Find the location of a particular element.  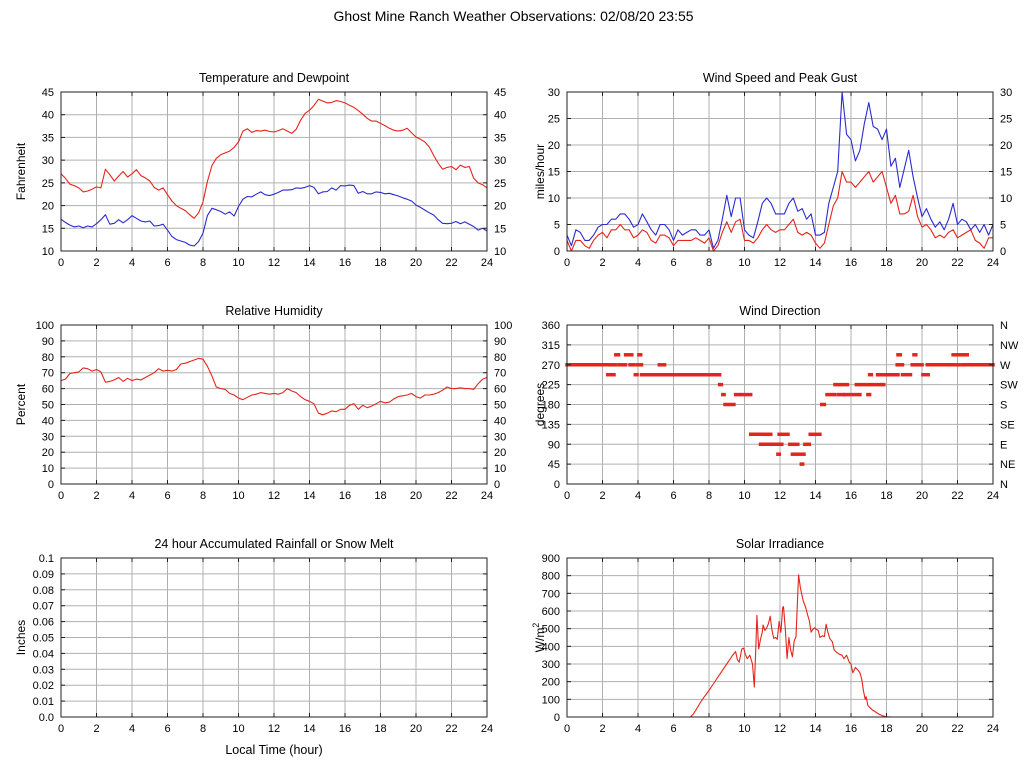

tick-label: 400 is located at coordinates (551, 647).